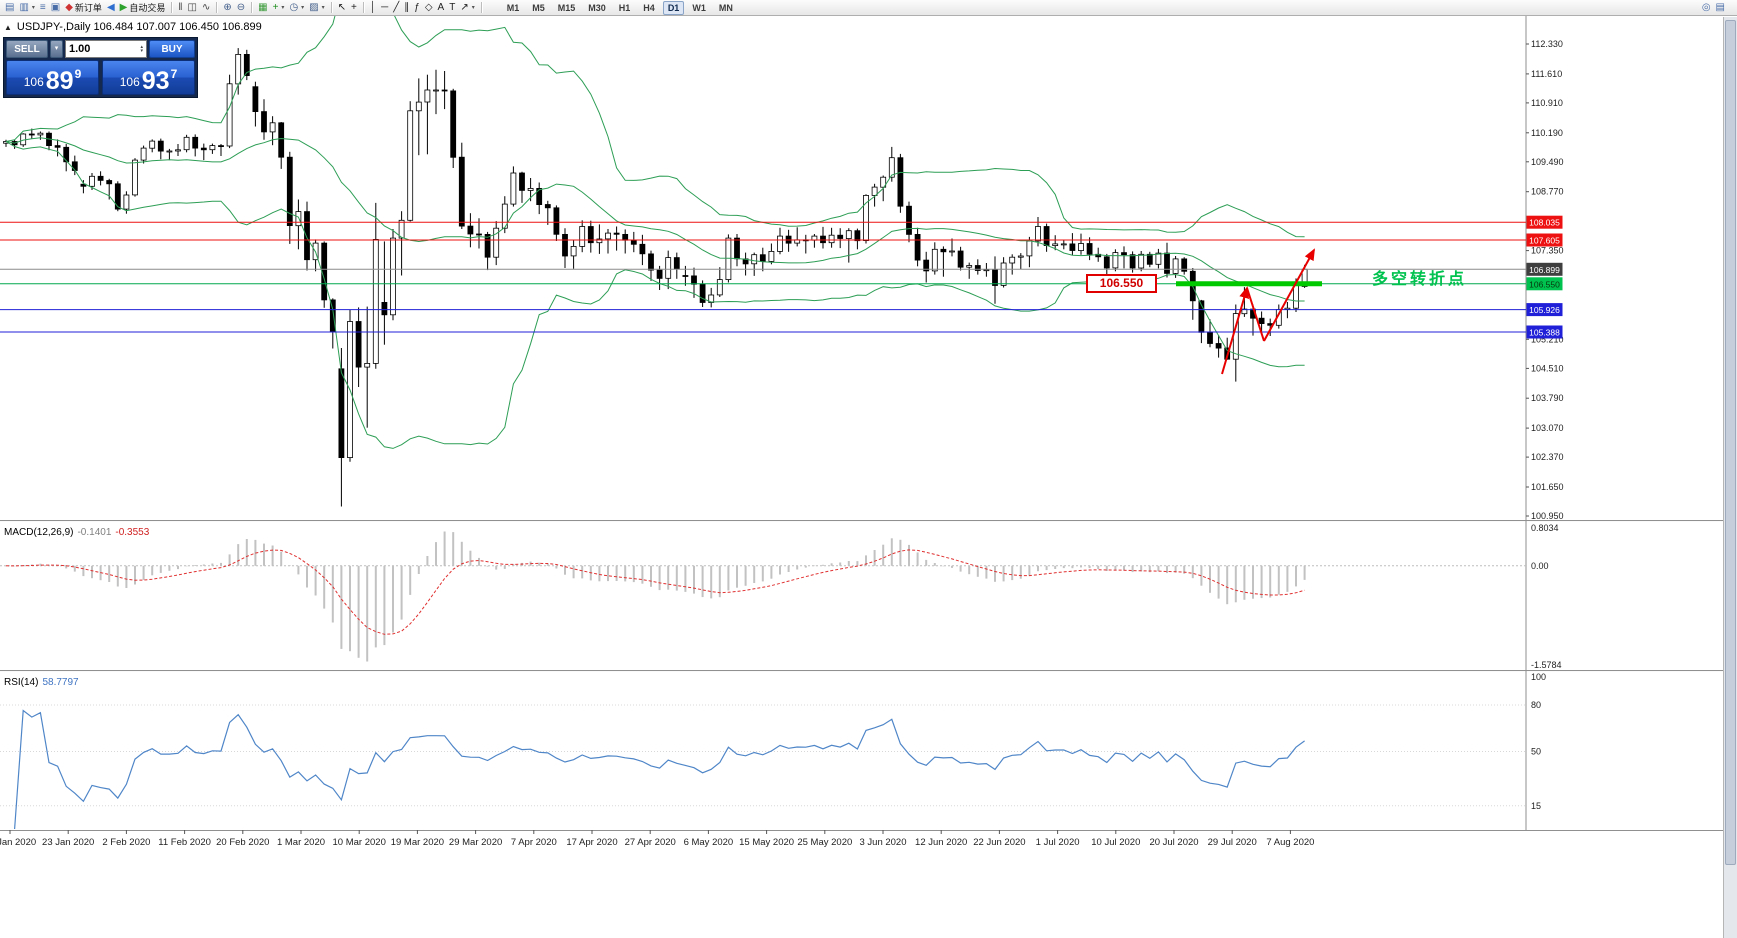  Describe the element at coordinates (824, 842) in the screenshot. I see `svg-text: 25 May 2020` at that location.